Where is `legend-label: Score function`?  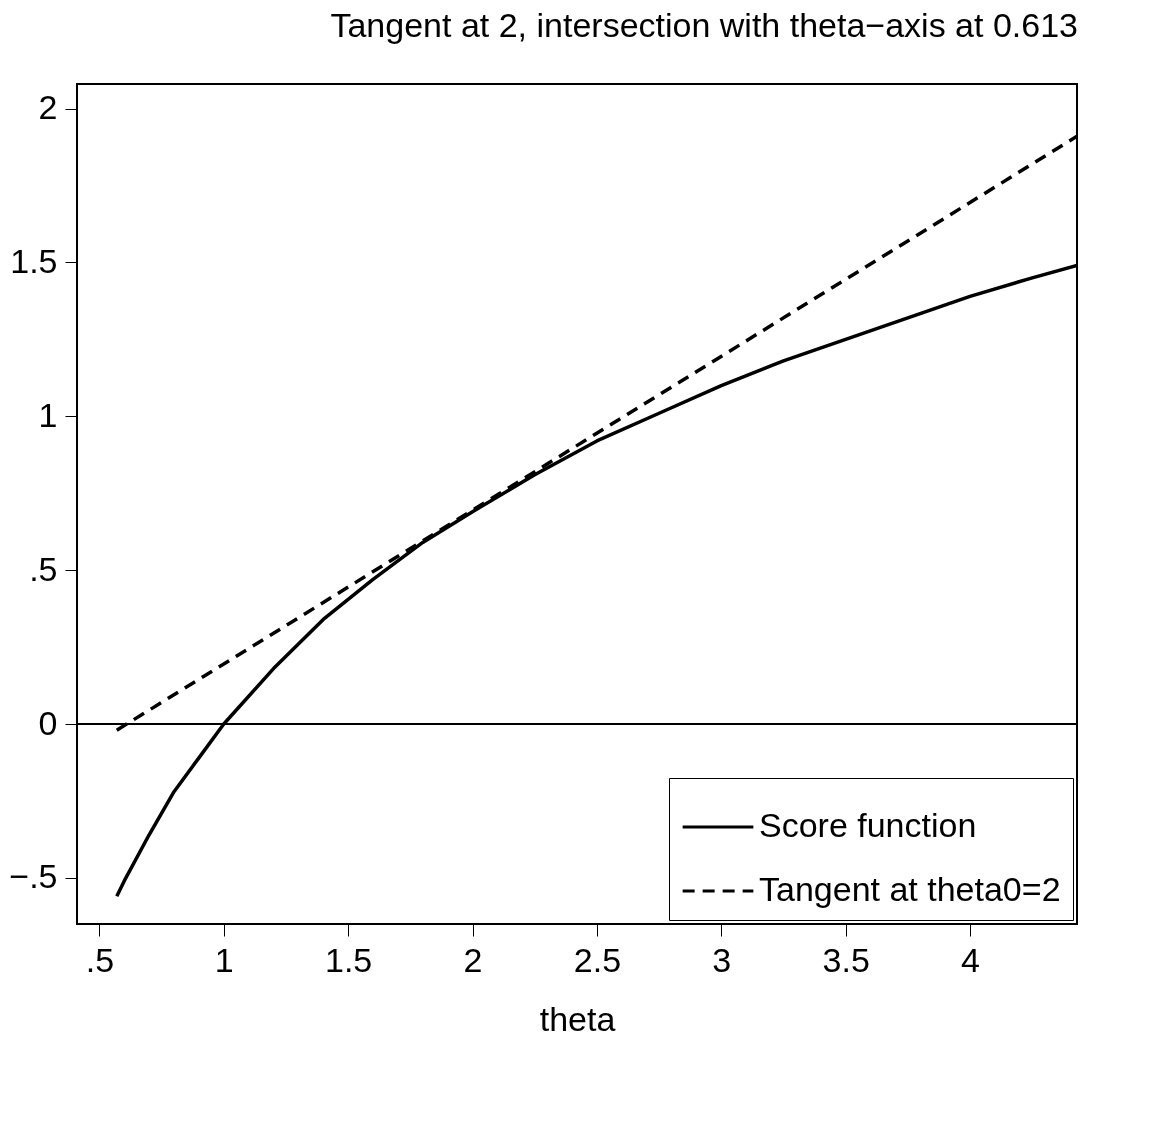 legend-label: Score function is located at coordinates (868, 825).